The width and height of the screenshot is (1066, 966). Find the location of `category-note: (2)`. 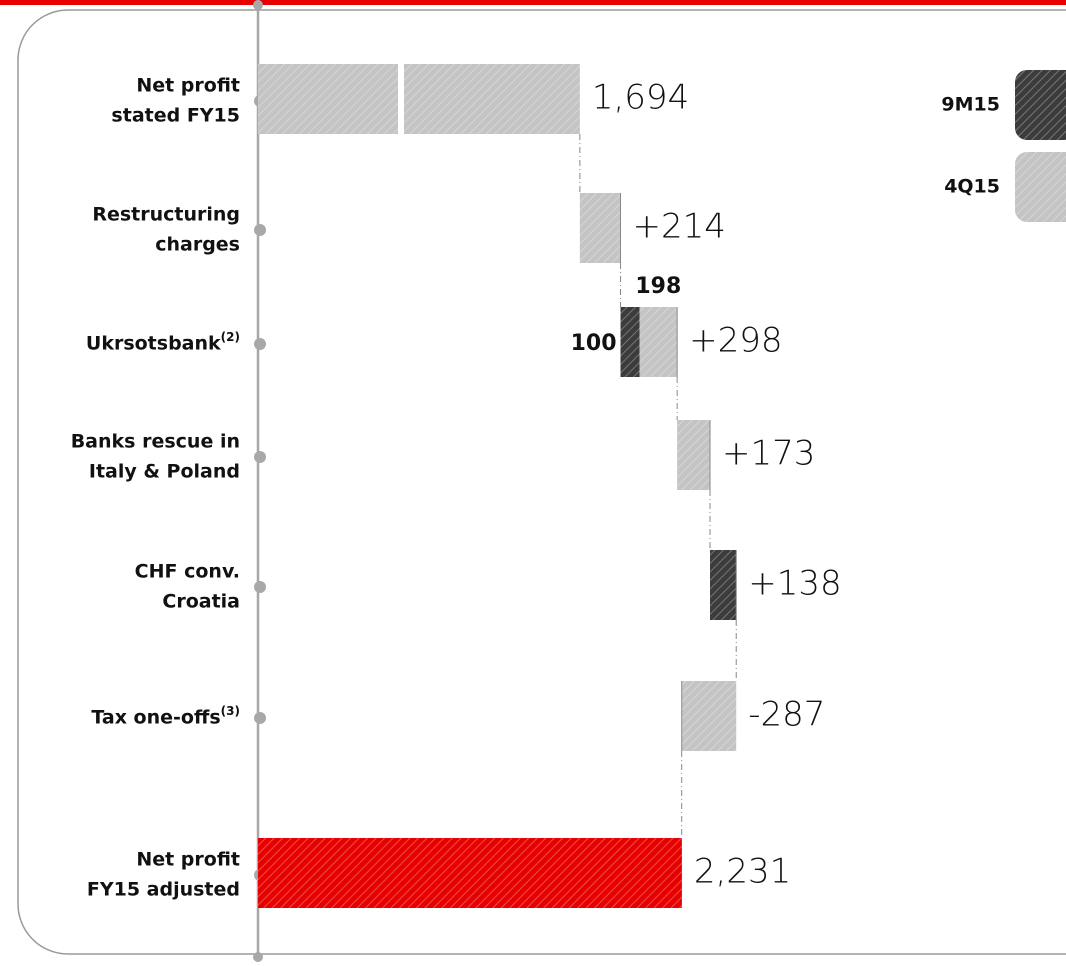

category-note: (2) is located at coordinates (230, 337).